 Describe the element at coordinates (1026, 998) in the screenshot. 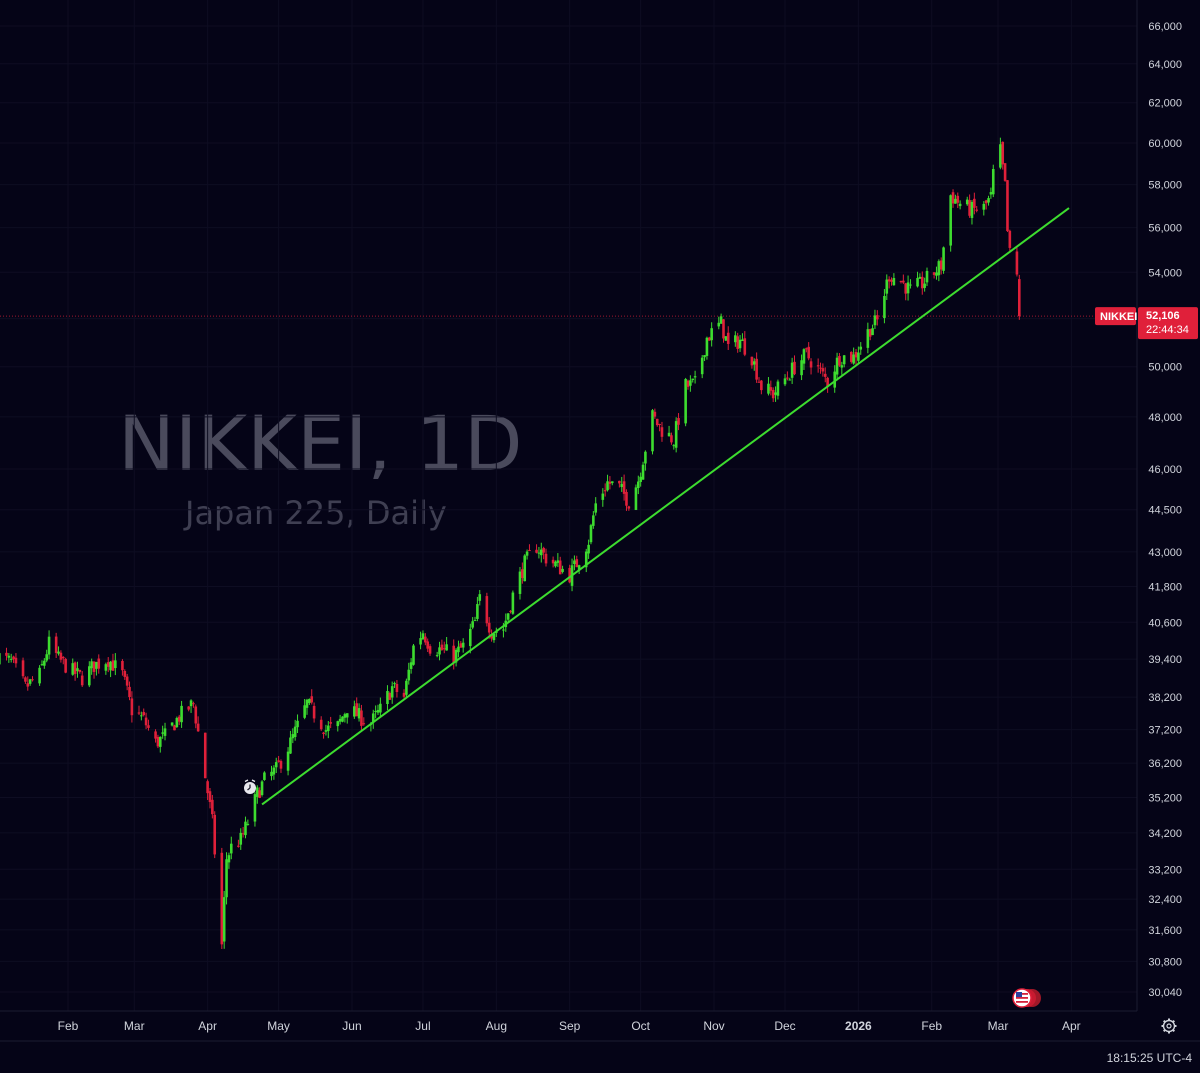

I see `us-flag-event-icon` at that location.